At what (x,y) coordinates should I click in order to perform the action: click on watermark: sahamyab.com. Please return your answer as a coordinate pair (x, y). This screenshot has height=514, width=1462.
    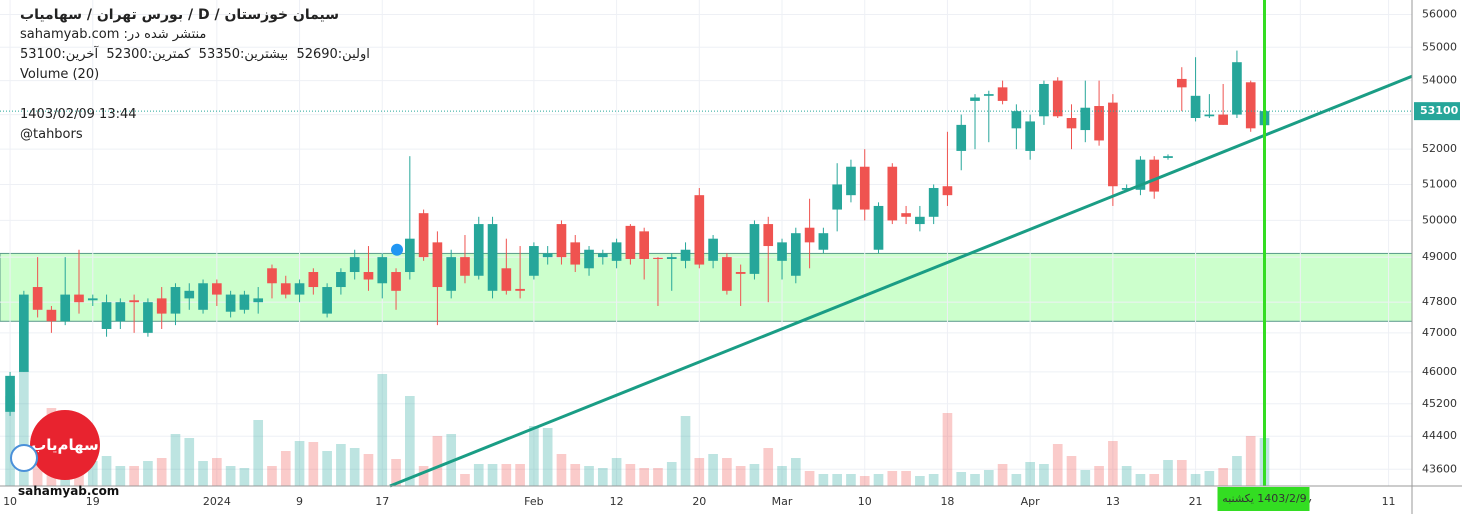
    Looking at the image, I should click on (69, 491).